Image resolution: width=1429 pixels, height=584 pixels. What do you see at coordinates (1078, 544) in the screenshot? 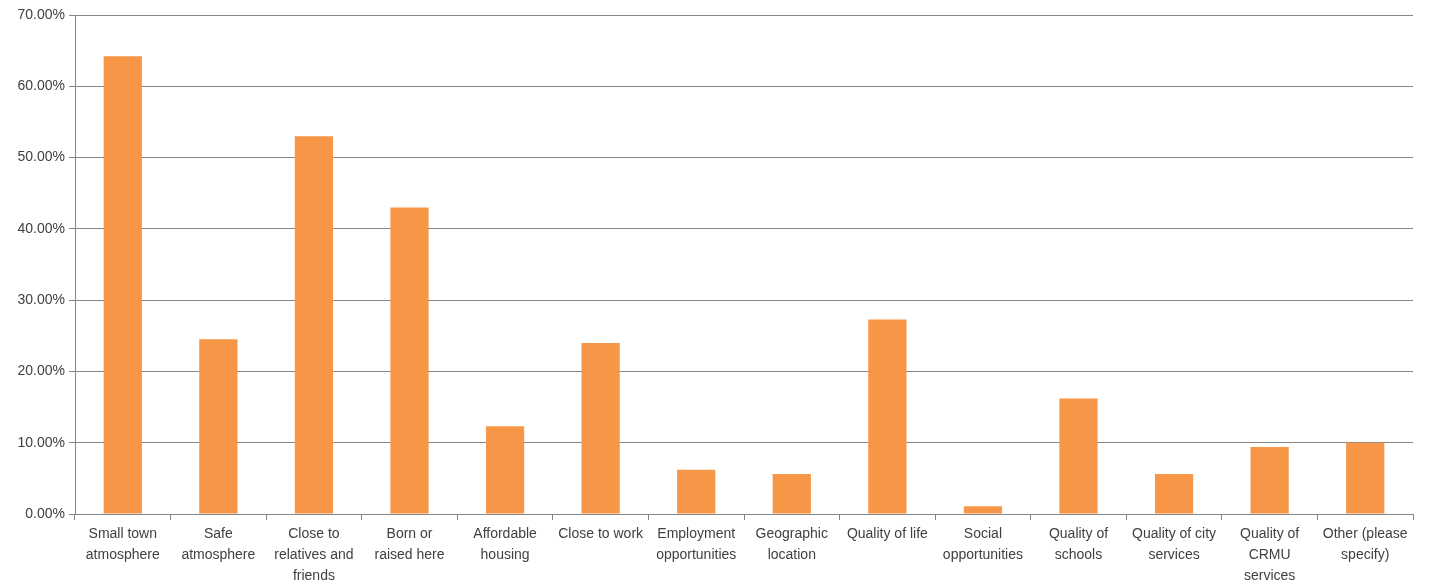
I see `x-tick-label: Quality of schools` at bounding box center [1078, 544].